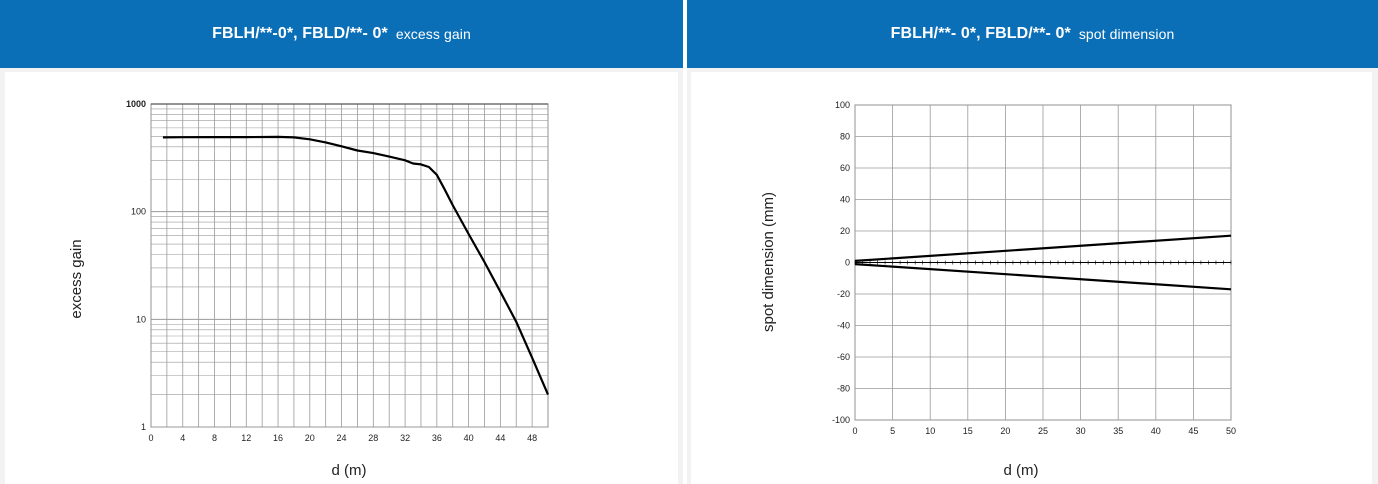 The image size is (1378, 484). I want to click on spot-dimension-header-title: FBLH/**- 0*, FBLD/**- 0*, so click(980, 33).